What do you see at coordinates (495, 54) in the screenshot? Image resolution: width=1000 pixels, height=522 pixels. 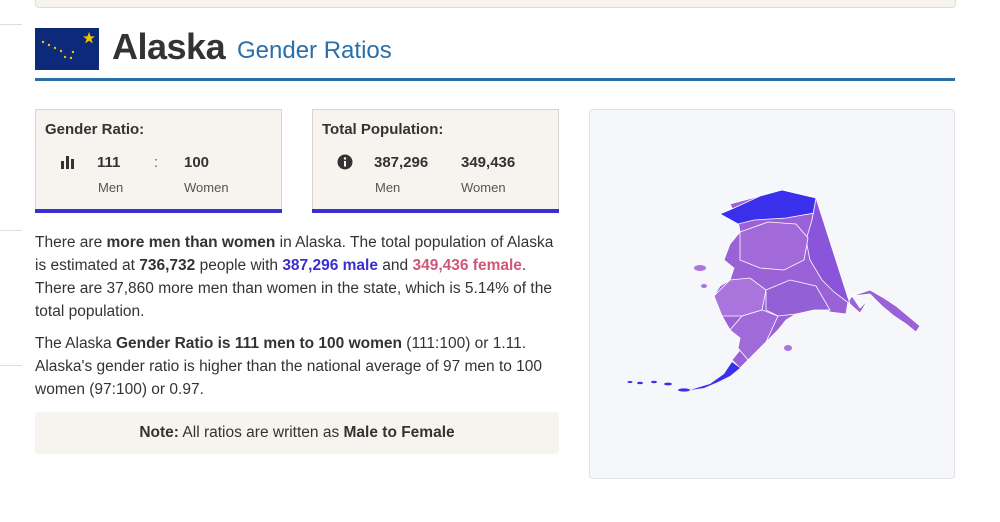 I see `page-header: Alaska Gender Ratios` at bounding box center [495, 54].